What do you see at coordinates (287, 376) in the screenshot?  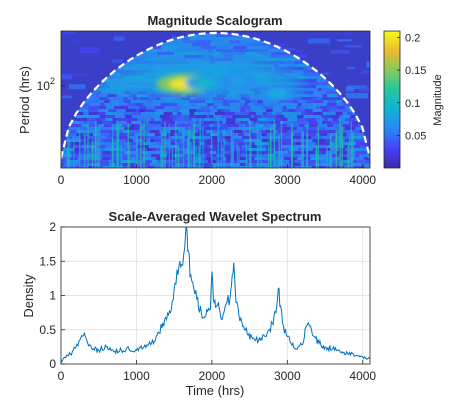 I see `x-tick-label: 3000` at bounding box center [287, 376].